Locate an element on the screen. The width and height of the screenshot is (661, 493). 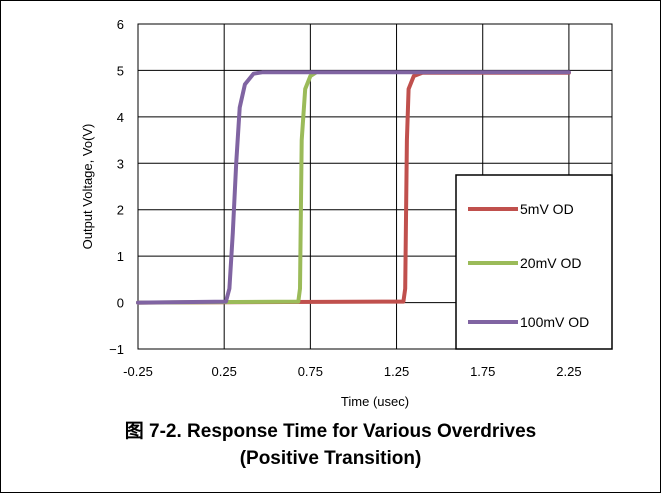
y-tick-label: 3 is located at coordinates (120, 163).